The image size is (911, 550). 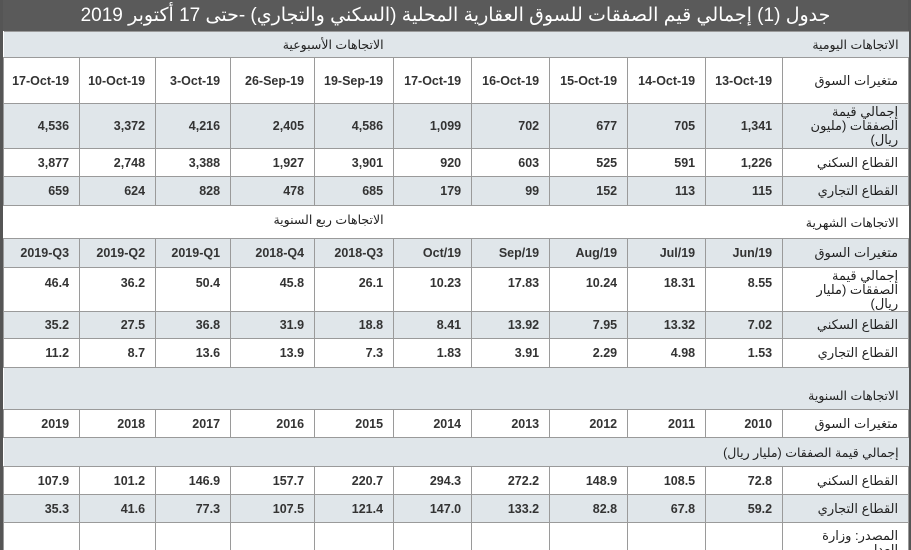 I want to click on row-label-line1: إجمالي قيمة, so click(x=865, y=111).